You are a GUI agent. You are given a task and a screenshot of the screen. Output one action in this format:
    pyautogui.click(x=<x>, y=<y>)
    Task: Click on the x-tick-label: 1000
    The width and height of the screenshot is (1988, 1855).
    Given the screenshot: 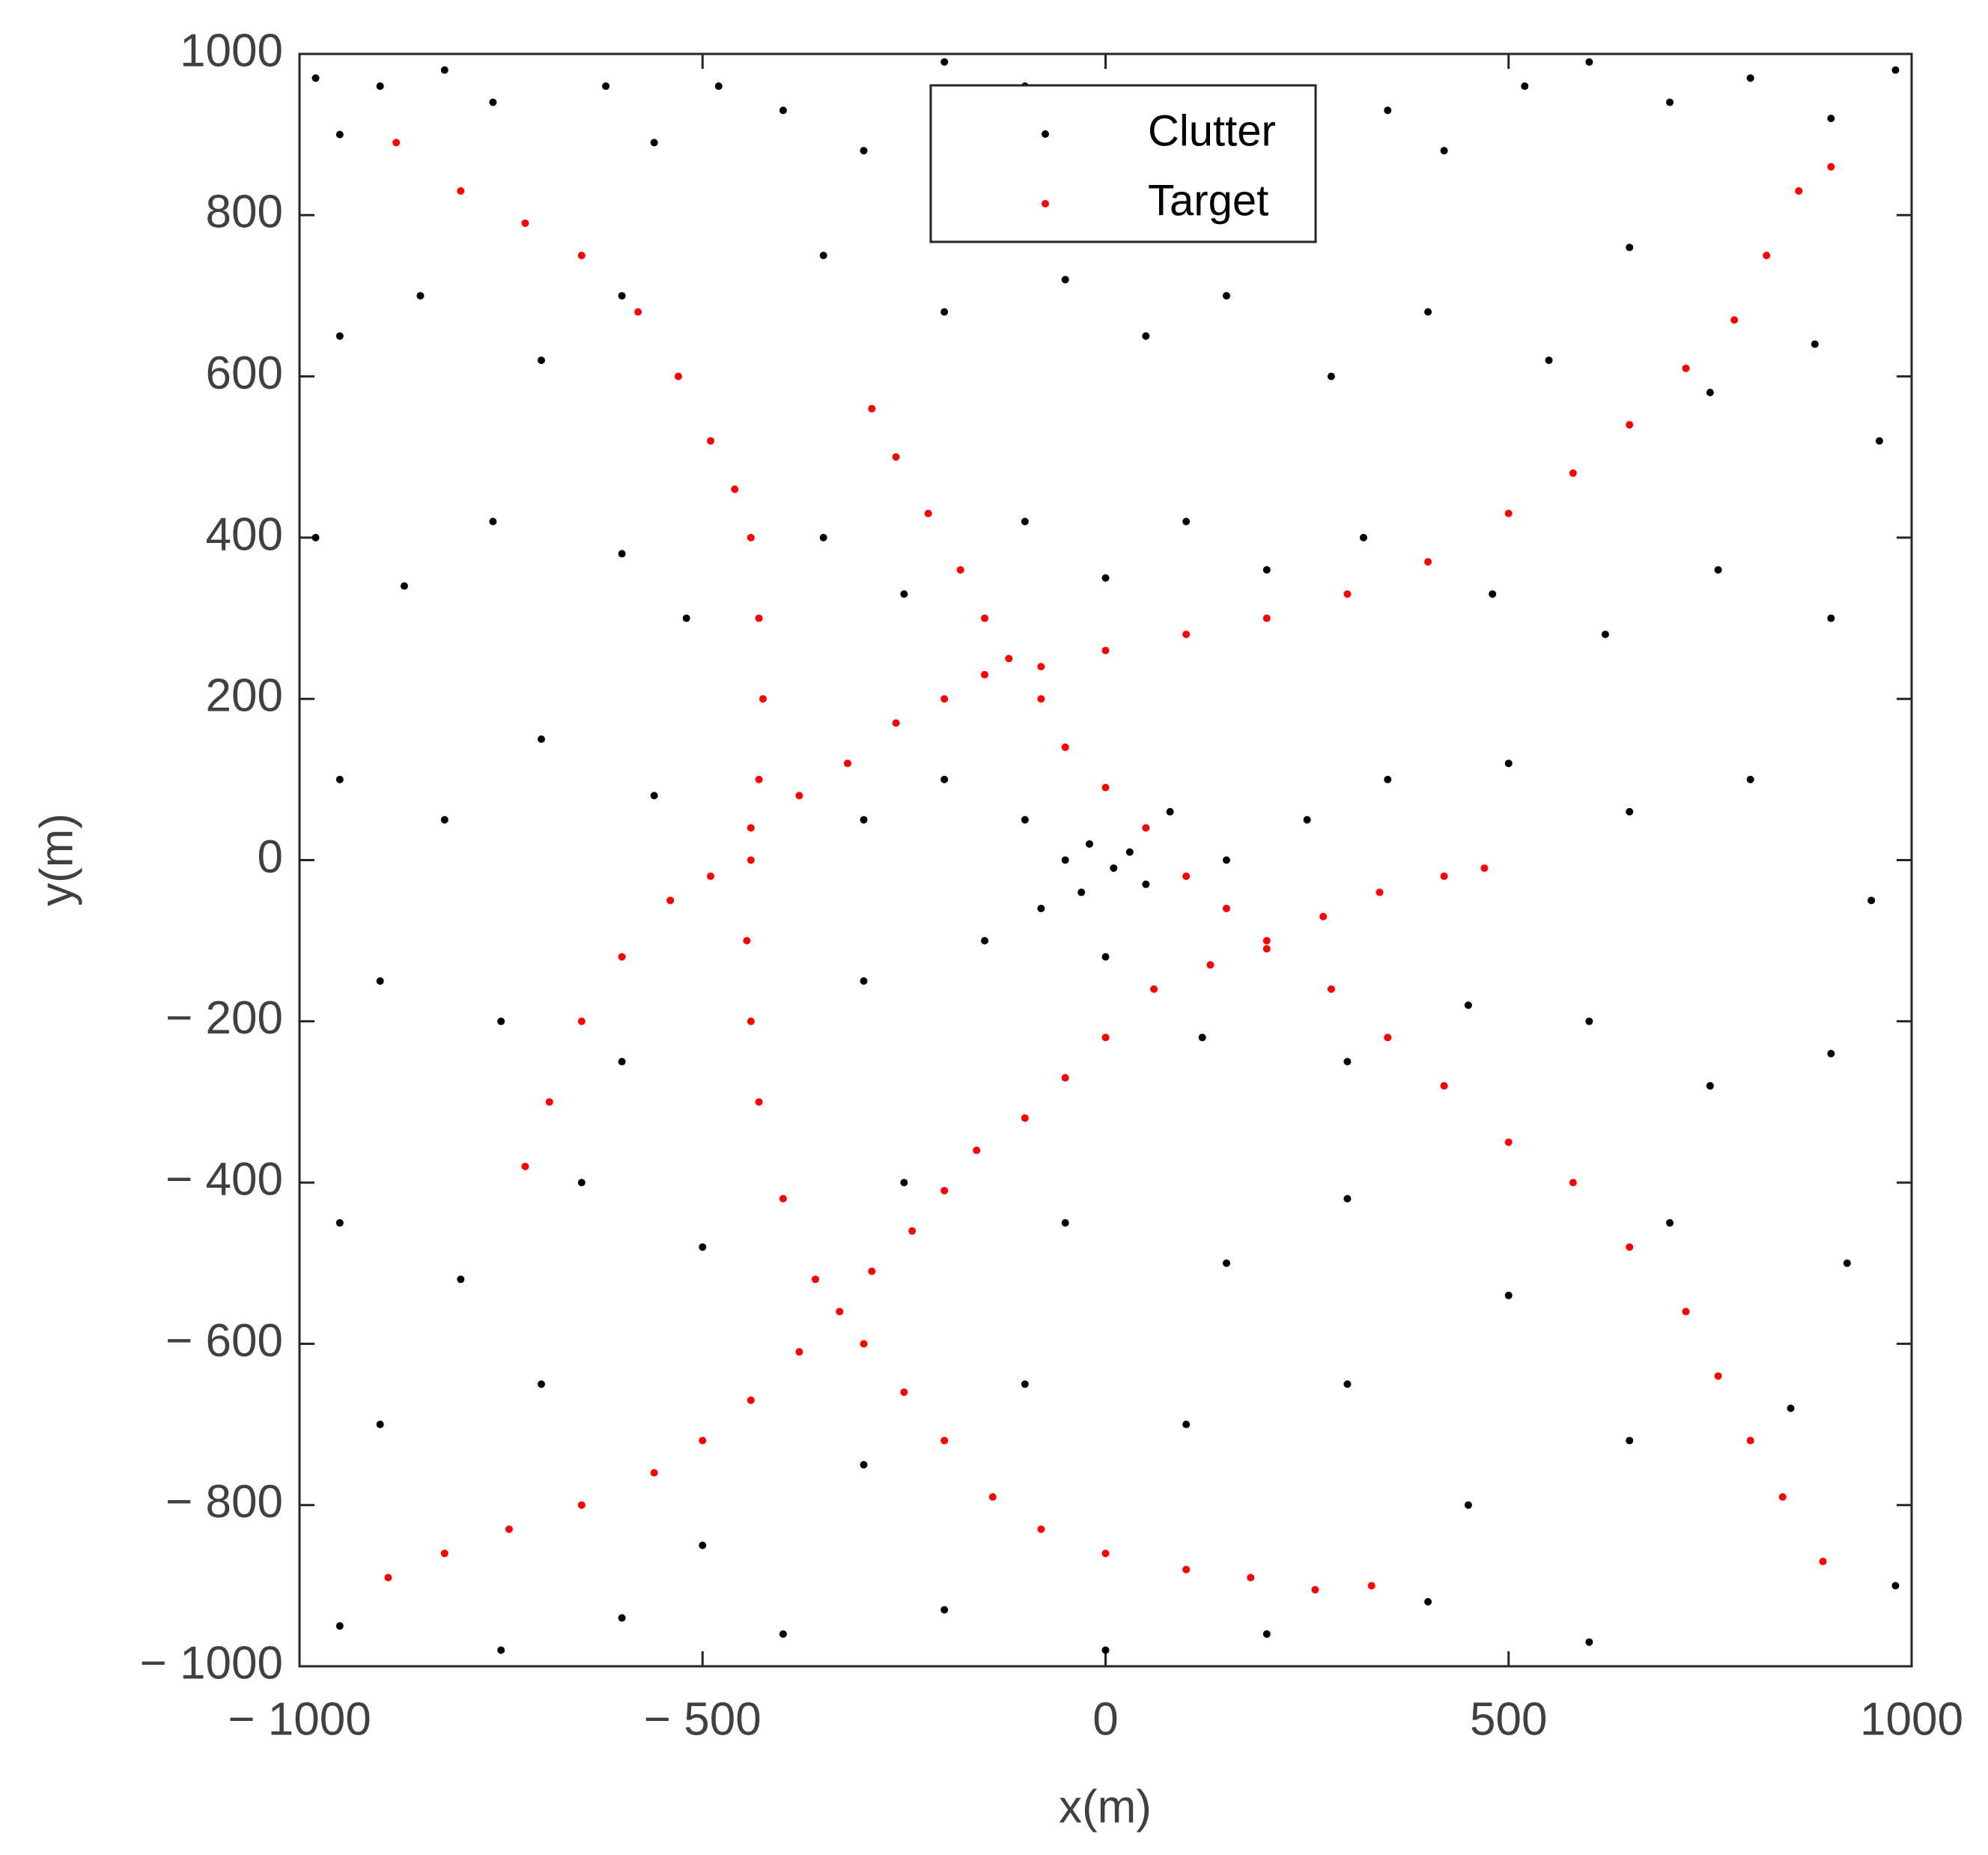 What is the action you would take?
    pyautogui.click(x=1911, y=1719)
    